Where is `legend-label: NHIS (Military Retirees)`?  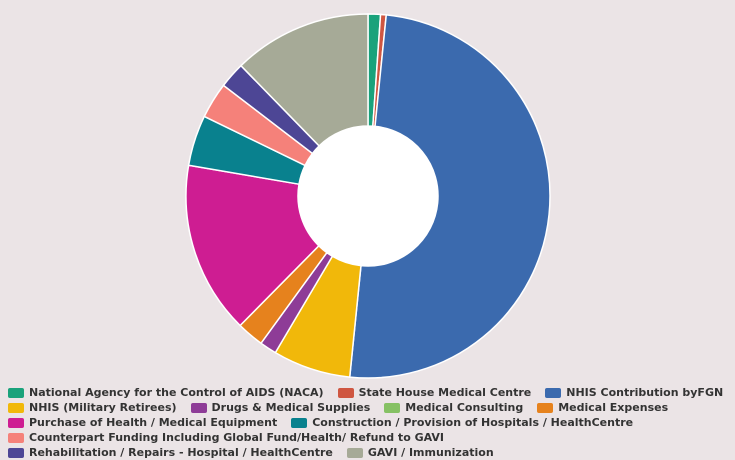
legend-label: NHIS (Military Retirees) is located at coordinates (103, 407).